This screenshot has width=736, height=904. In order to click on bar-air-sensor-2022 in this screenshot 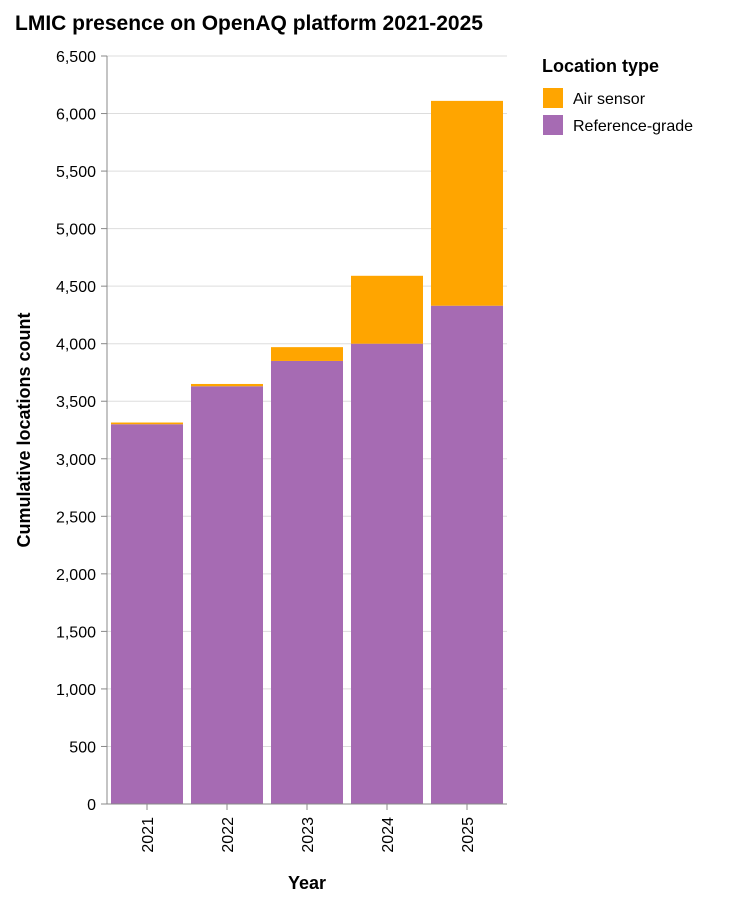, I will do `click(227, 385)`.